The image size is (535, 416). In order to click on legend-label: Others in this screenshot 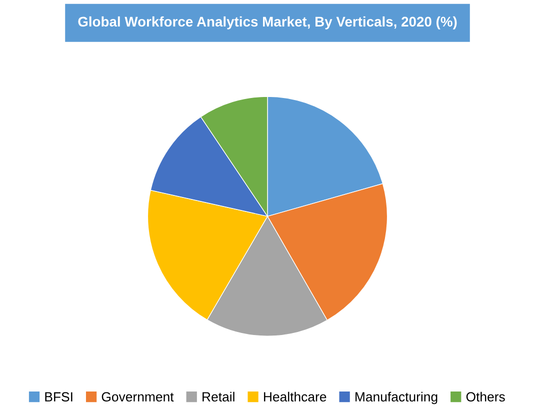, I will do `click(485, 397)`.